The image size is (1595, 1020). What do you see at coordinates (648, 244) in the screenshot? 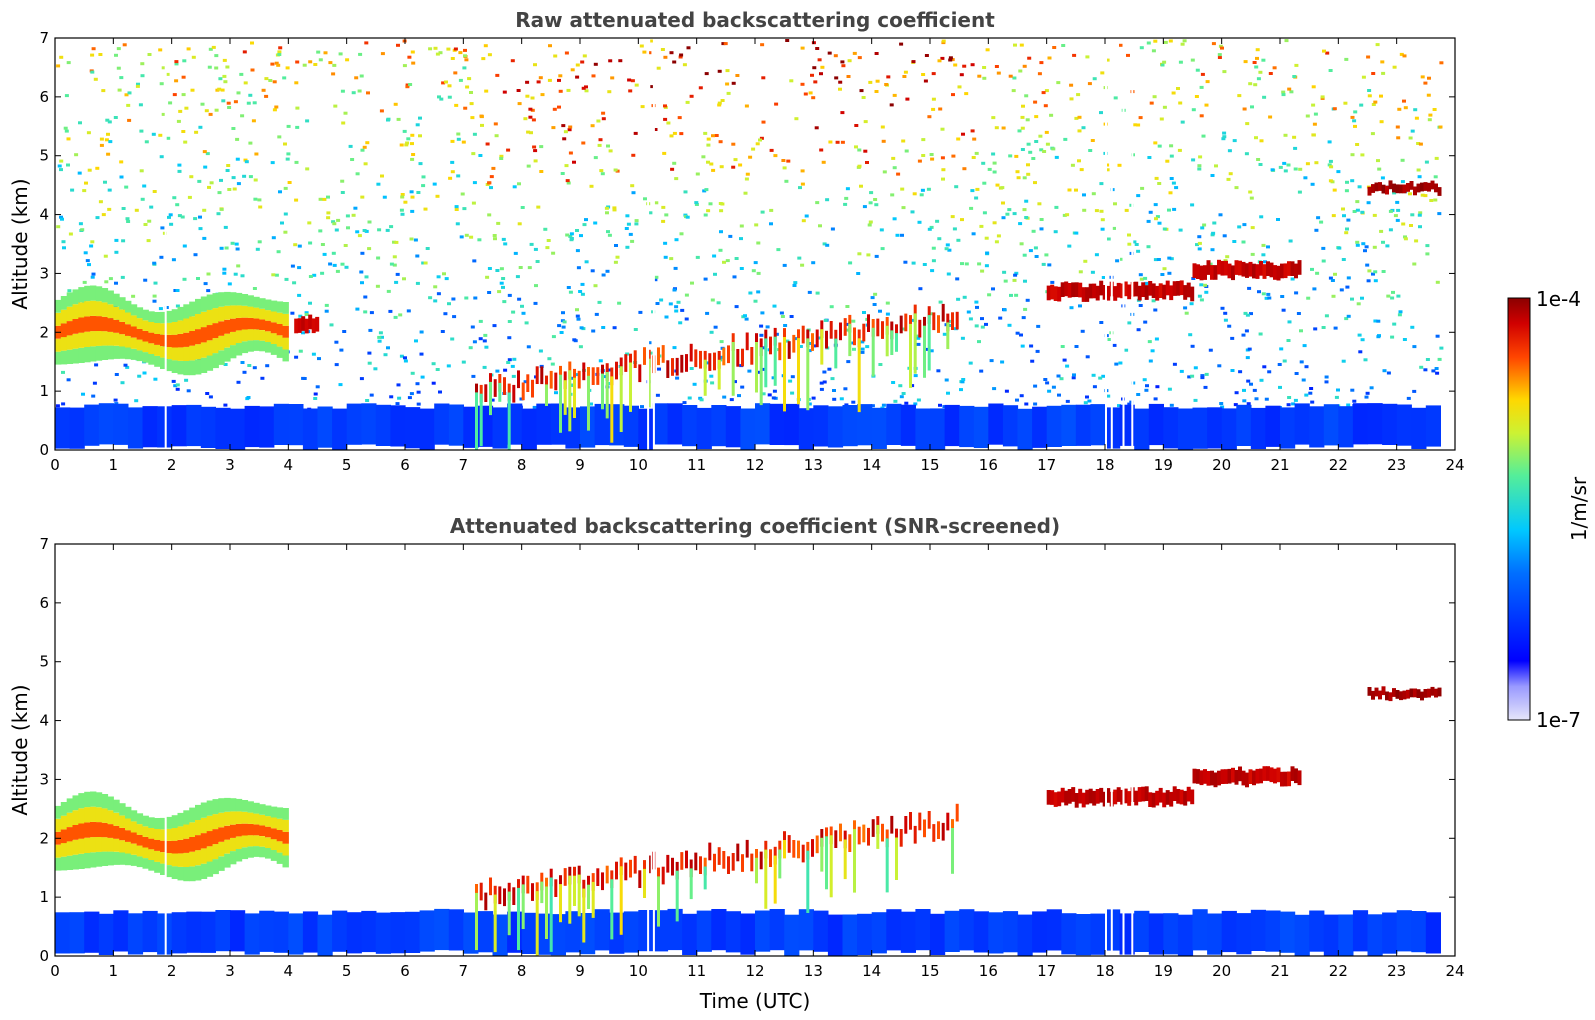
I see `data-gap` at bounding box center [648, 244].